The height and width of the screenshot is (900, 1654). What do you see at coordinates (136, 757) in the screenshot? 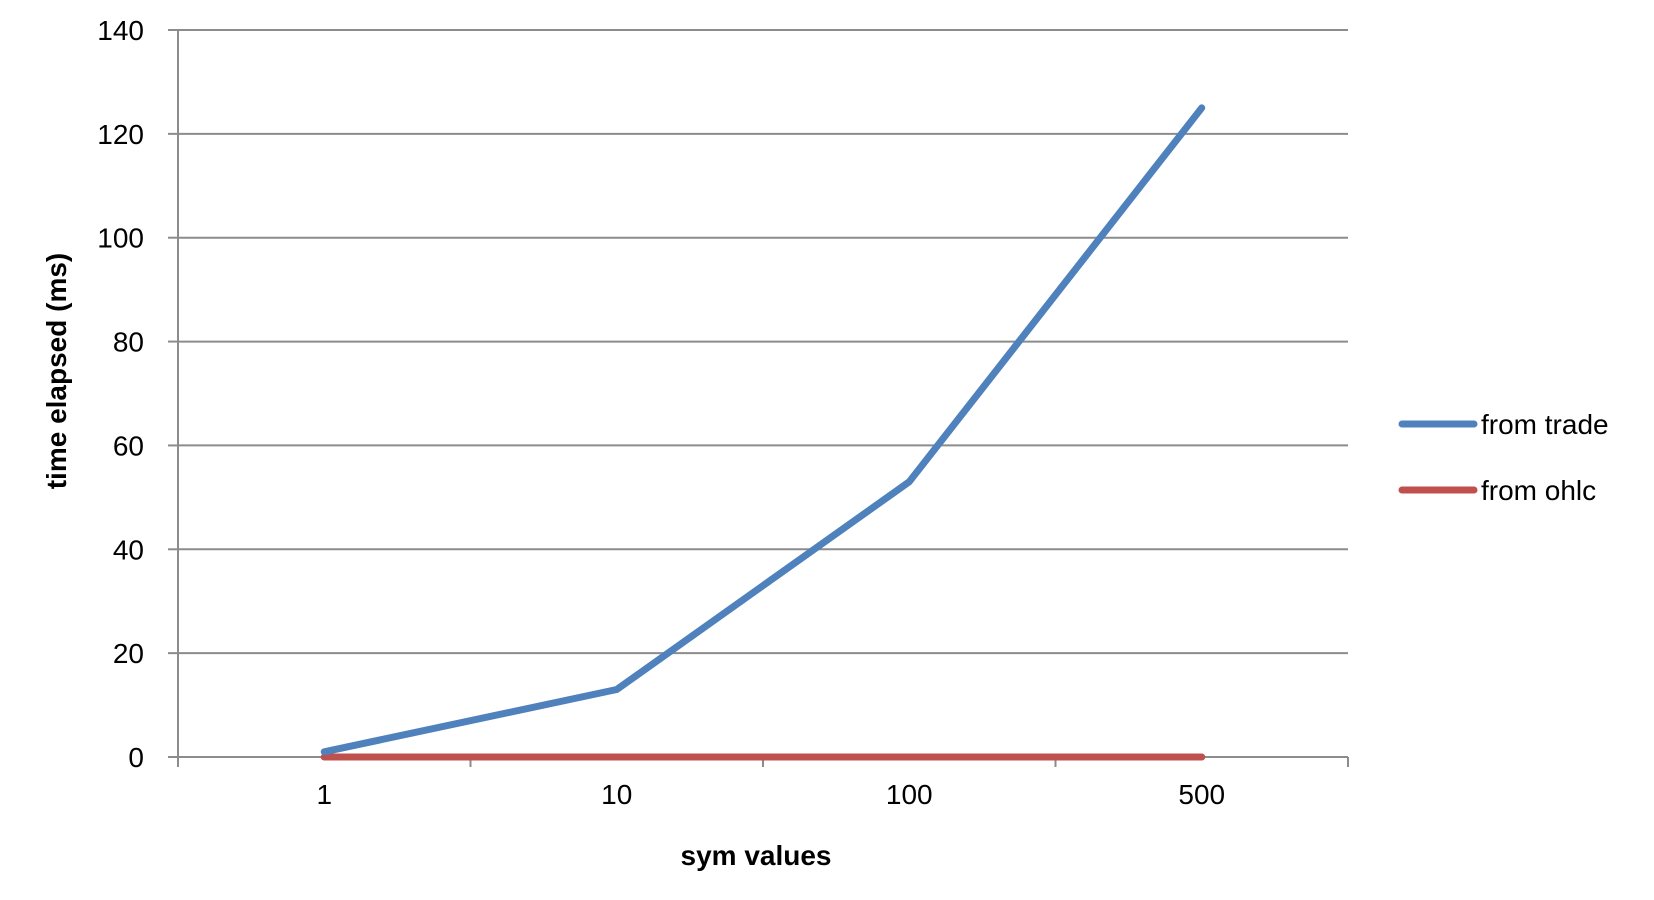
I see `y-tick-label: 0` at bounding box center [136, 757].